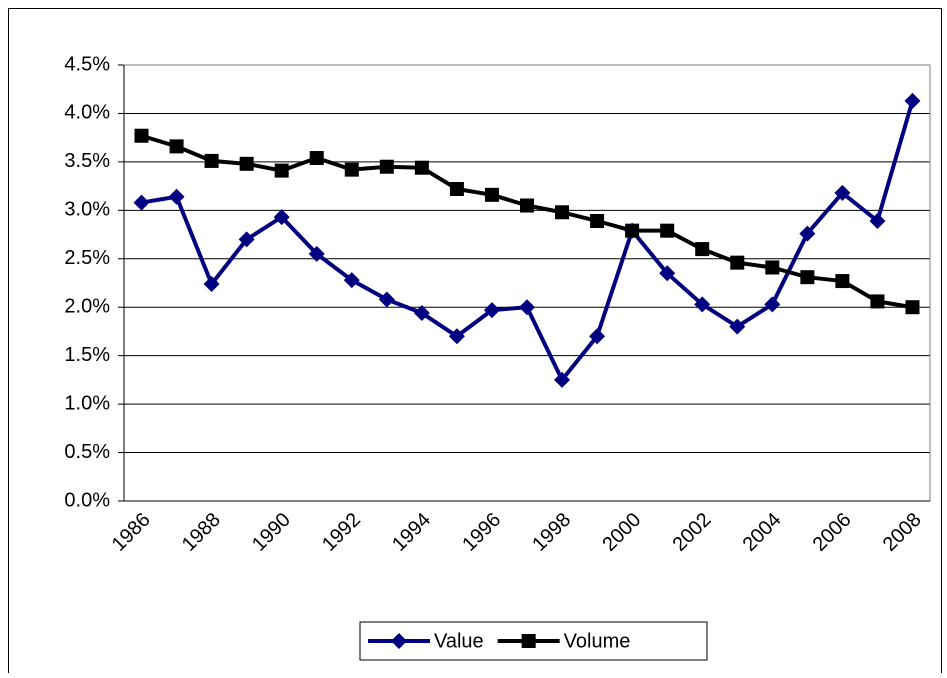 Image resolution: width=947 pixels, height=678 pixels. I want to click on y-tick-label: 4.5%, so click(87, 64).